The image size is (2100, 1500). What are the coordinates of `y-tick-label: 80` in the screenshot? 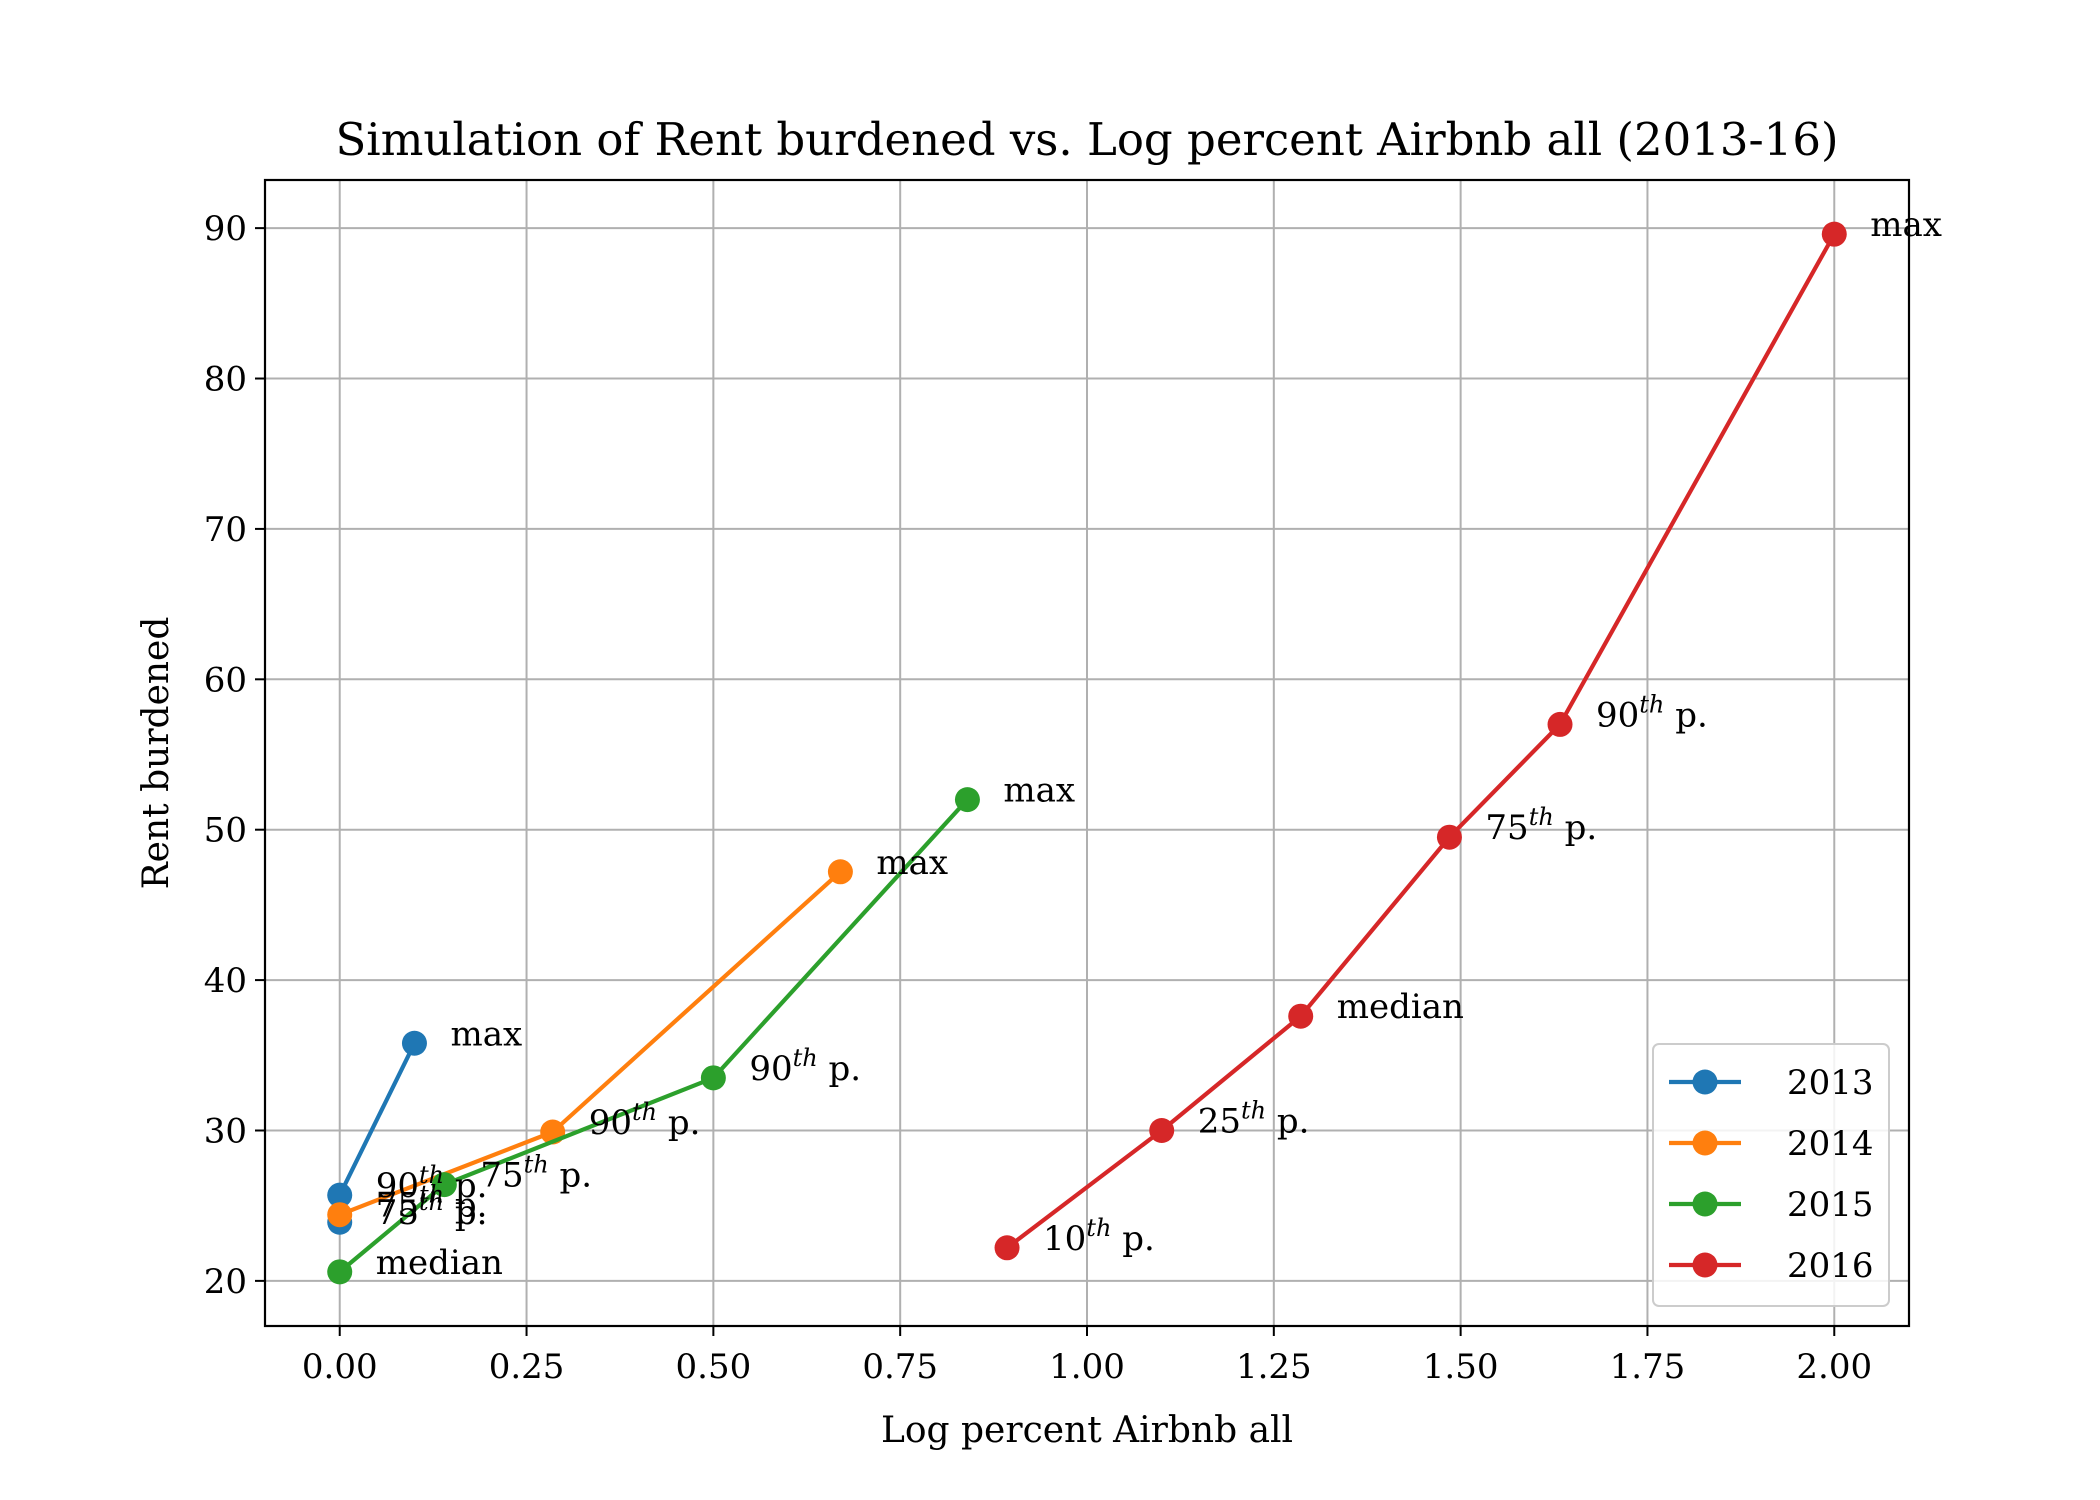 It's located at (225, 380).